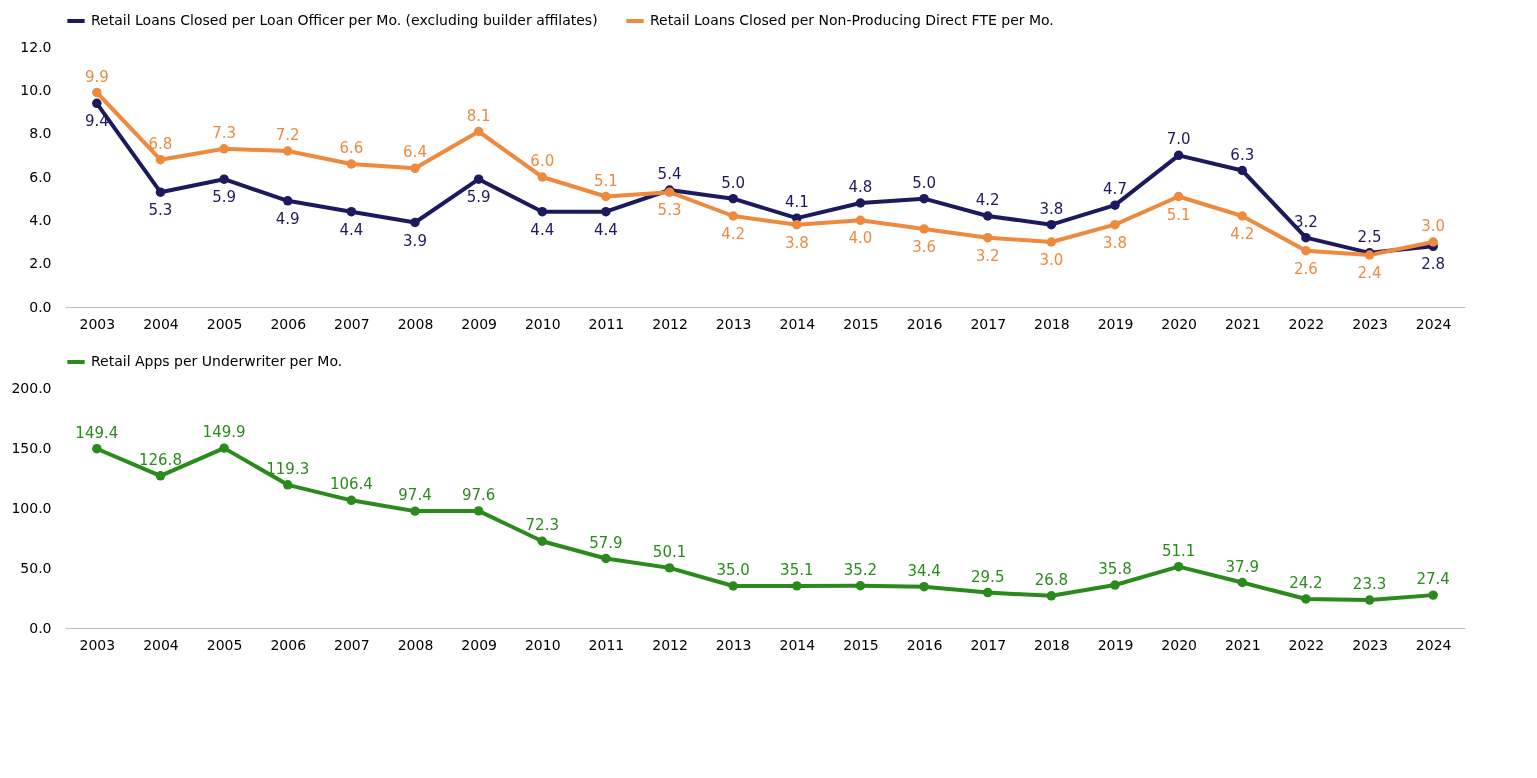 This screenshot has width=1537, height=778. I want to click on data-label: 7.2, so click(287, 135).